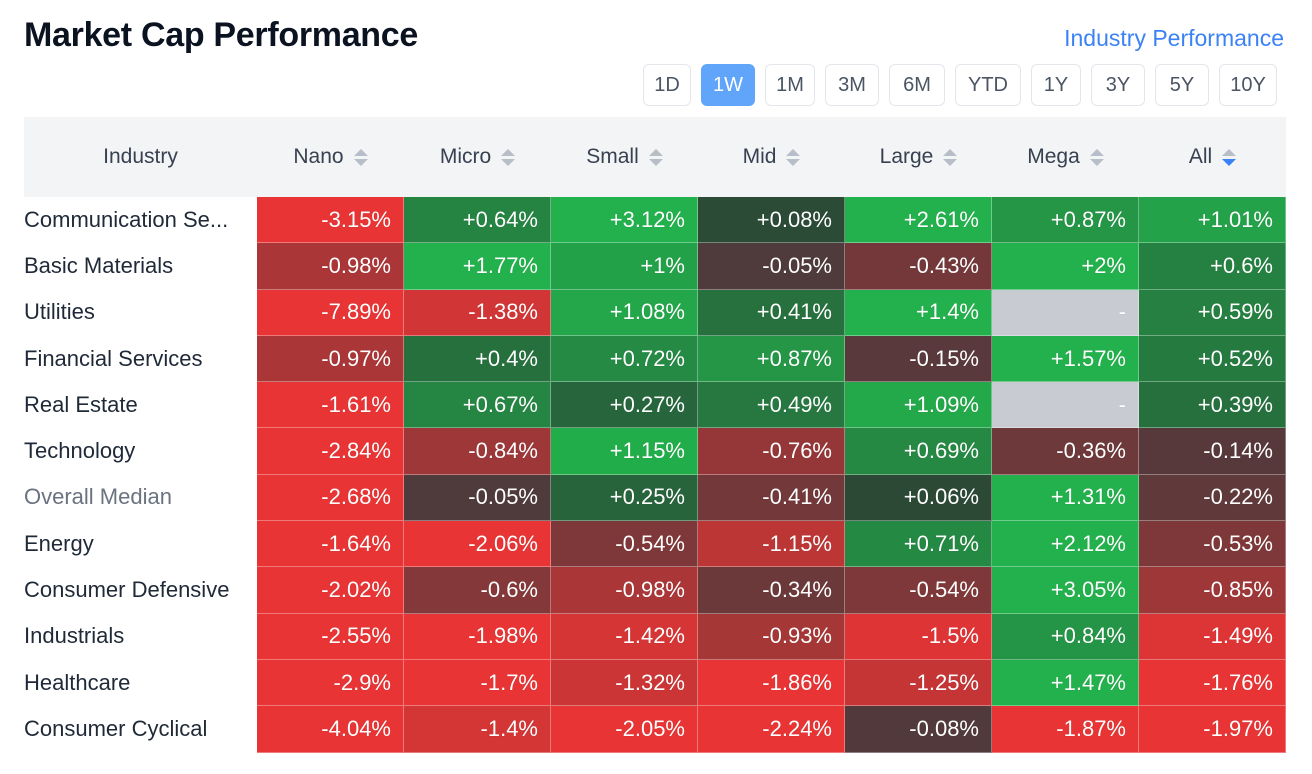 This screenshot has width=1312, height=774. Describe the element at coordinates (771, 590) in the screenshot. I see `performance-cell: -0.34%` at that location.